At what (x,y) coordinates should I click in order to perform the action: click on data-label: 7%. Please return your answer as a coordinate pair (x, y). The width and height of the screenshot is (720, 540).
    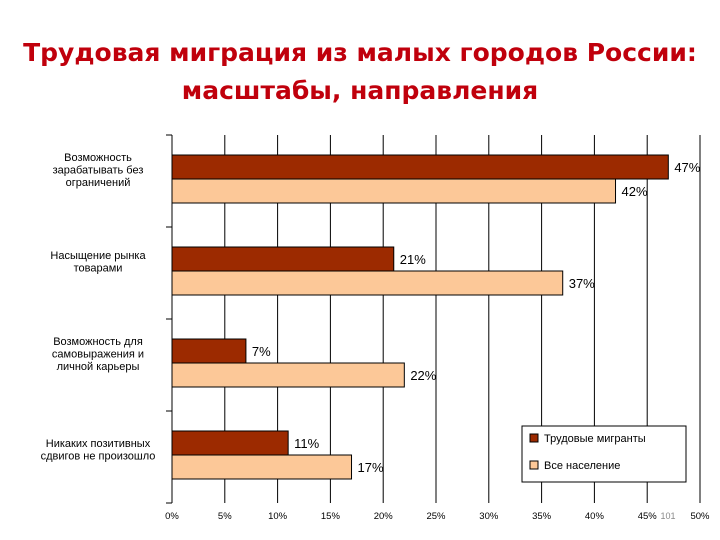
    Looking at the image, I should click on (261, 351).